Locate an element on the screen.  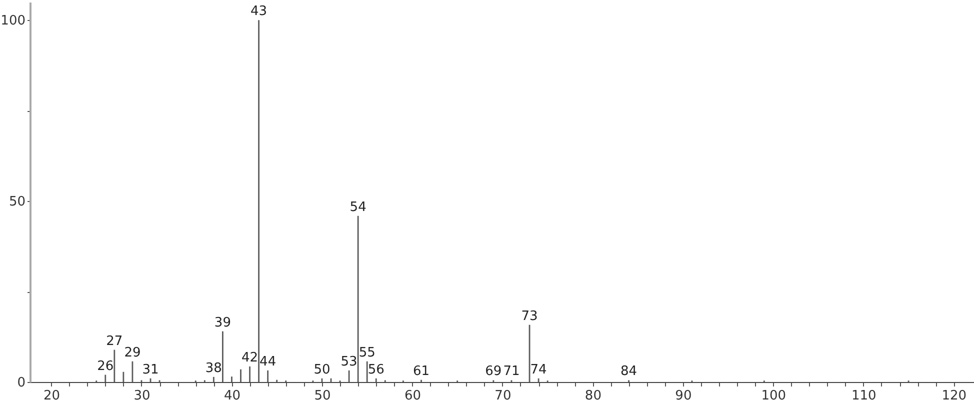
annotation: 50 is located at coordinates (322, 370).